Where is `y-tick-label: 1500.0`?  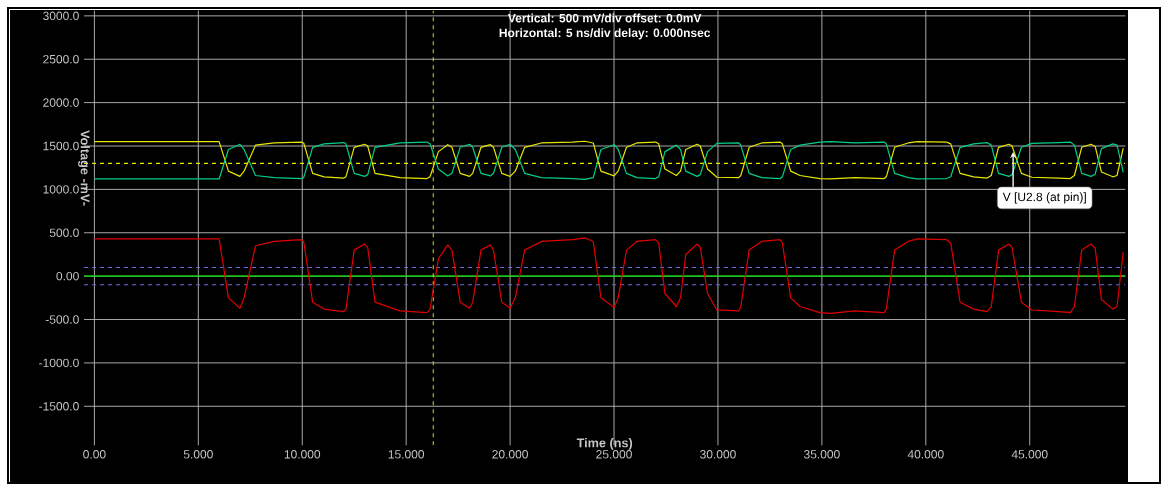 y-tick-label: 1500.0 is located at coordinates (61, 146).